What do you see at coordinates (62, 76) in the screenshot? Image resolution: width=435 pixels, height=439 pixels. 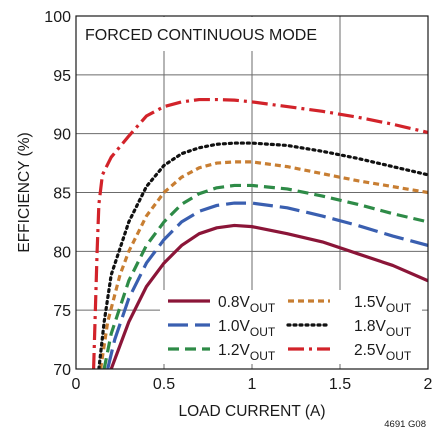 I see `y-tick-label-5: 95` at bounding box center [62, 76].